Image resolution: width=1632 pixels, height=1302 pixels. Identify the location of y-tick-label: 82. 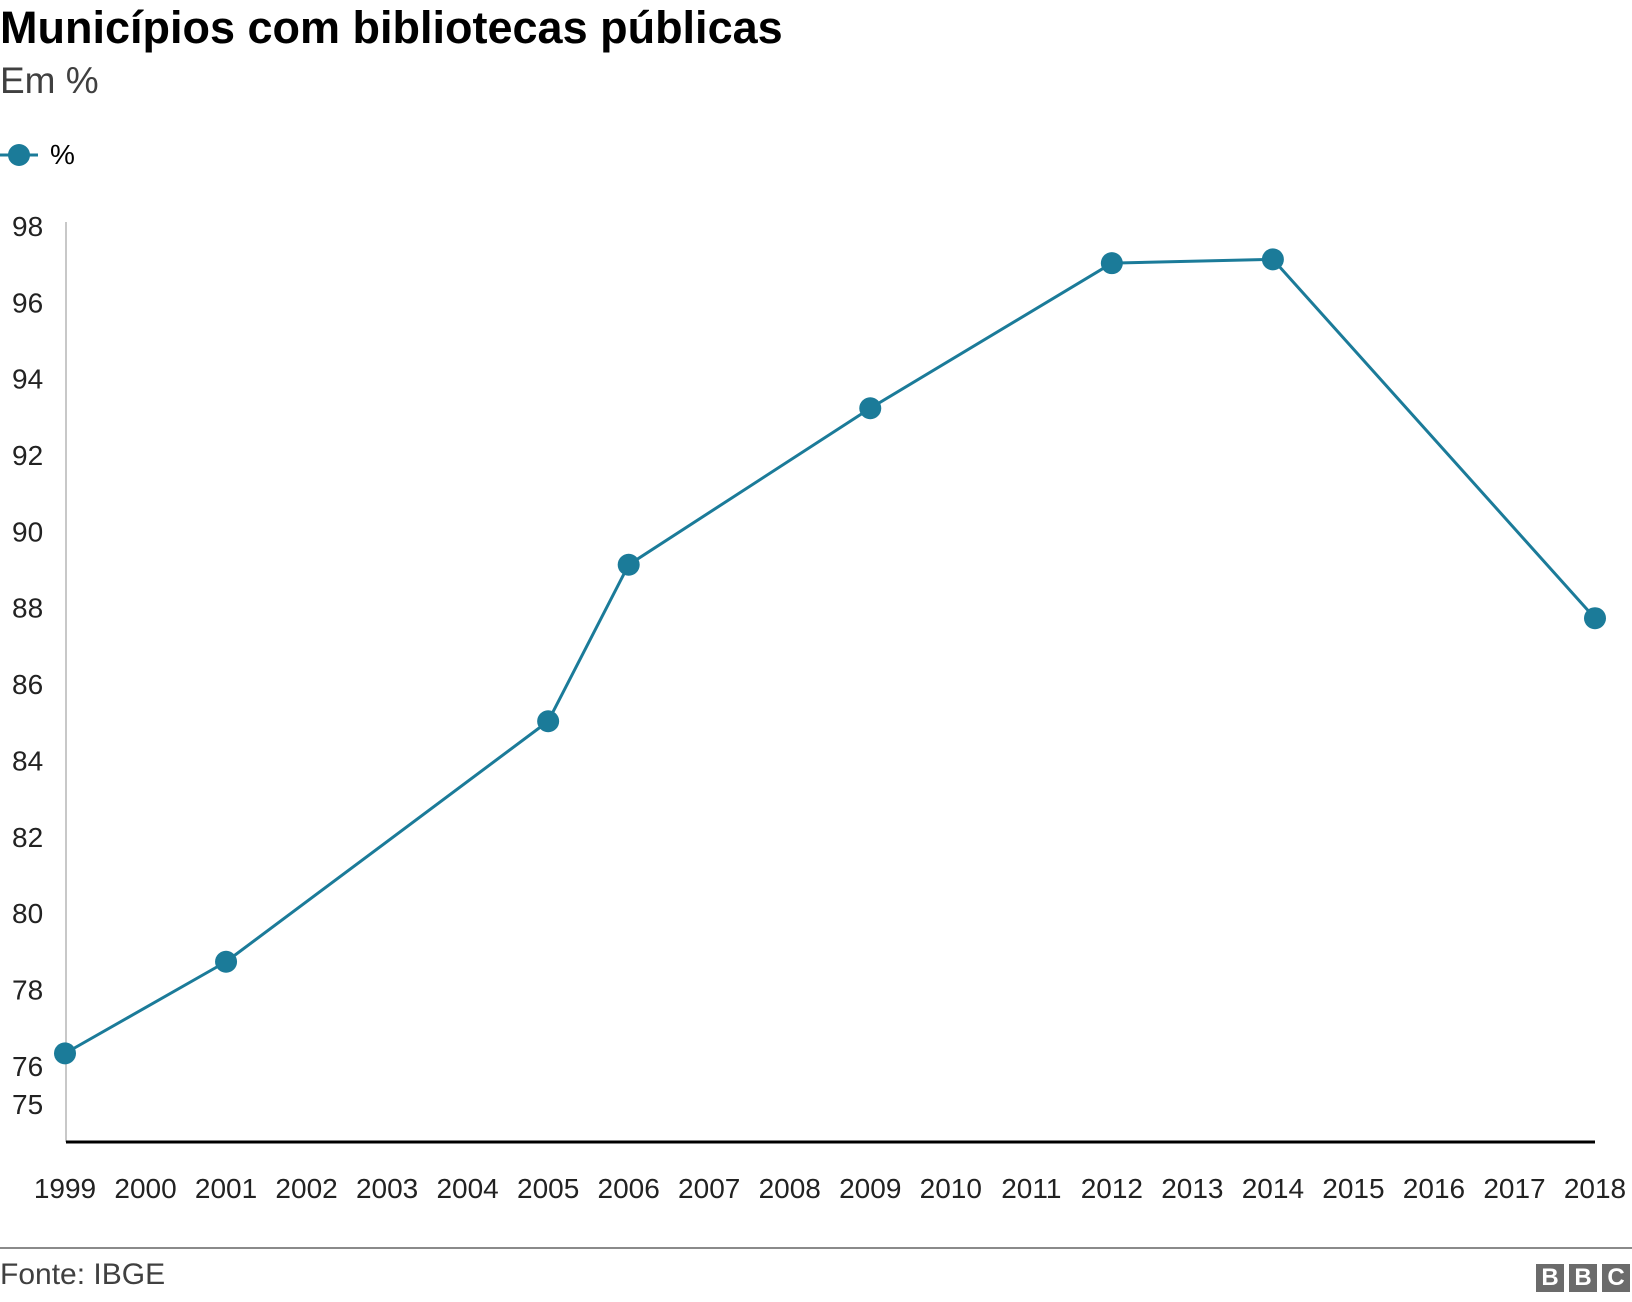
(27, 837).